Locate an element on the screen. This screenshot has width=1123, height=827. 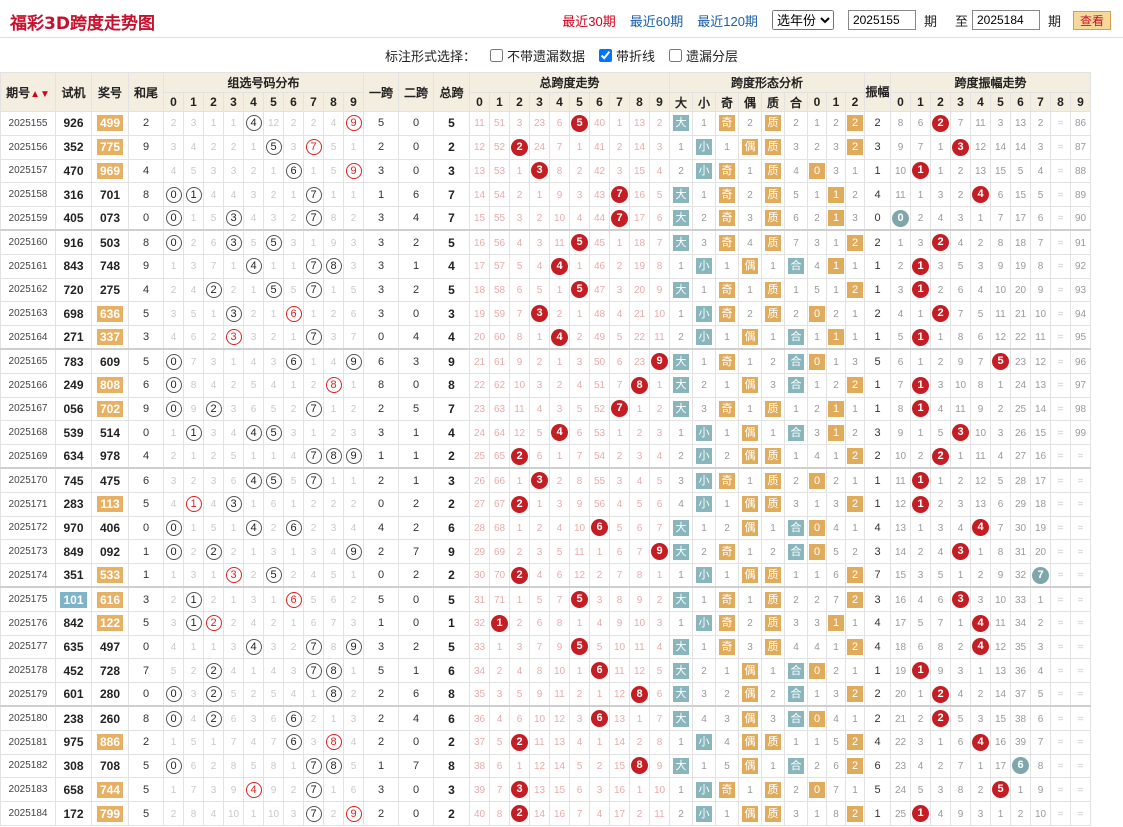
test-number-highlight: 101 is located at coordinates (73, 599).